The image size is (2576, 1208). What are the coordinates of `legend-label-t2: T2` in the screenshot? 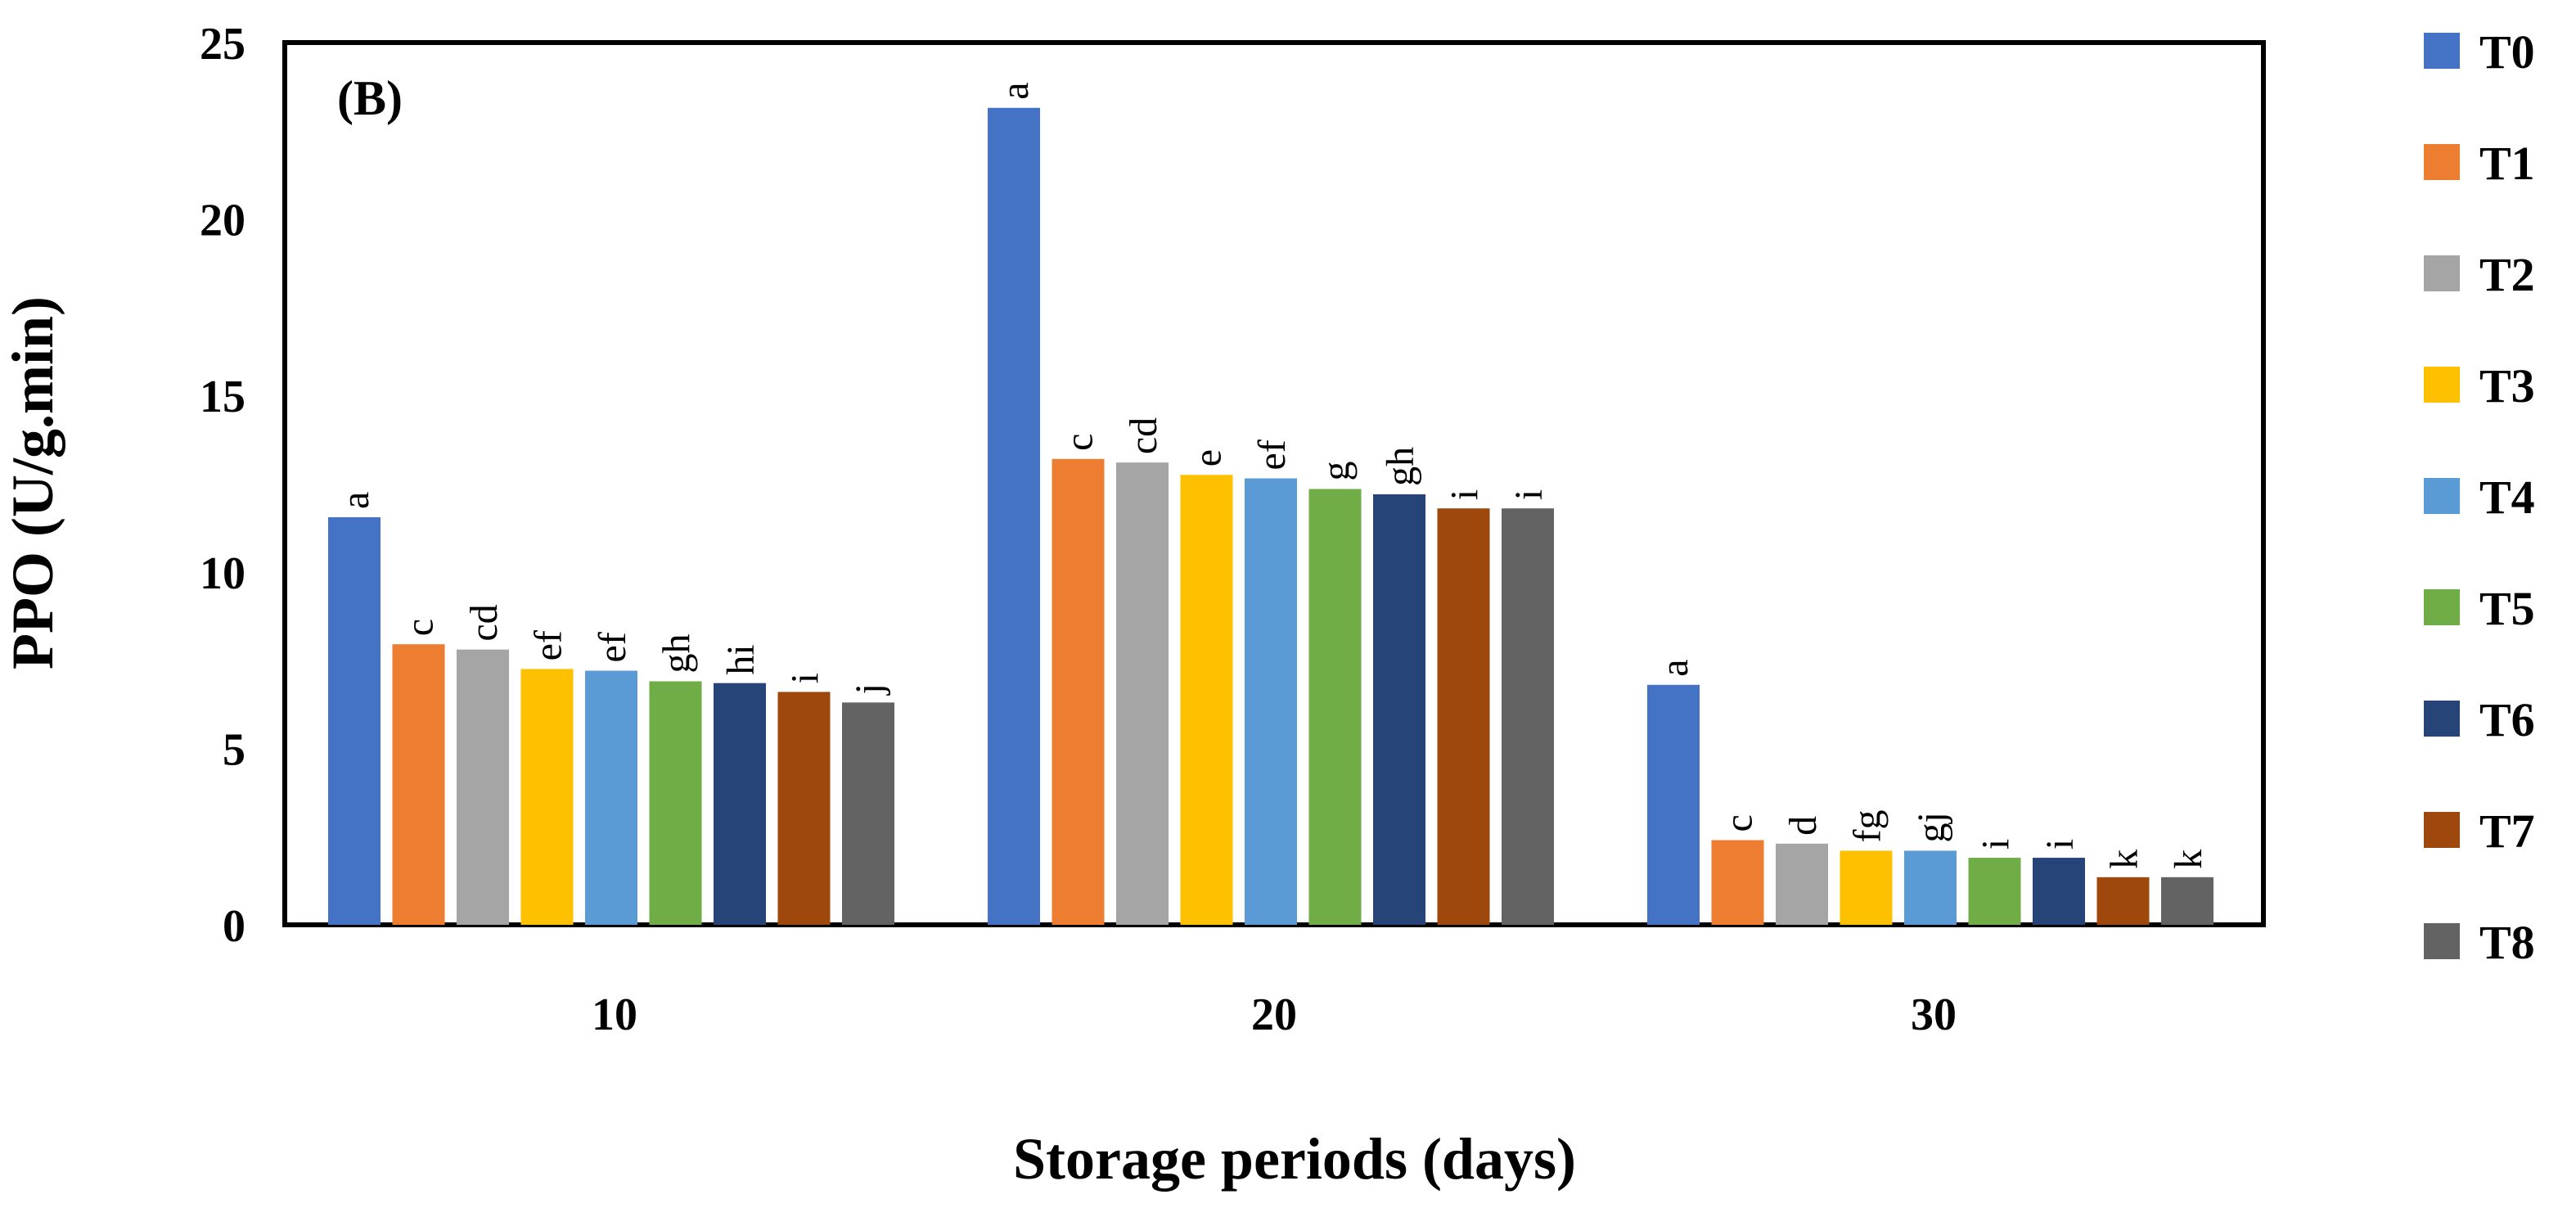 It's located at (2507, 274).